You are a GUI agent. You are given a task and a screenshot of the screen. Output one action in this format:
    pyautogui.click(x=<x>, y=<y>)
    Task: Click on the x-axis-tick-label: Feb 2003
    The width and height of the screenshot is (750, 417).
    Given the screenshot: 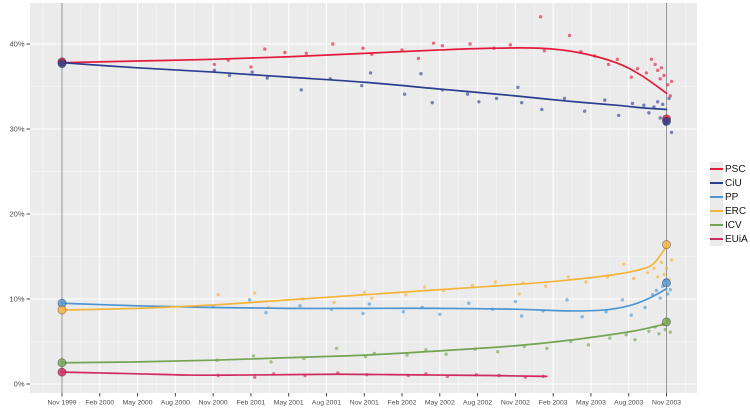 What is the action you would take?
    pyautogui.click(x=553, y=403)
    